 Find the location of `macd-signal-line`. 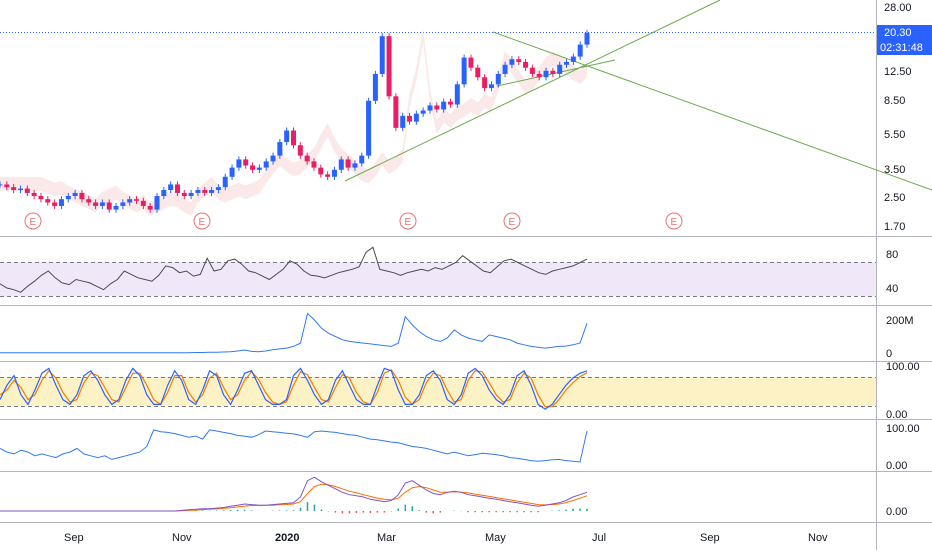

macd-signal-line is located at coordinates (294, 497).